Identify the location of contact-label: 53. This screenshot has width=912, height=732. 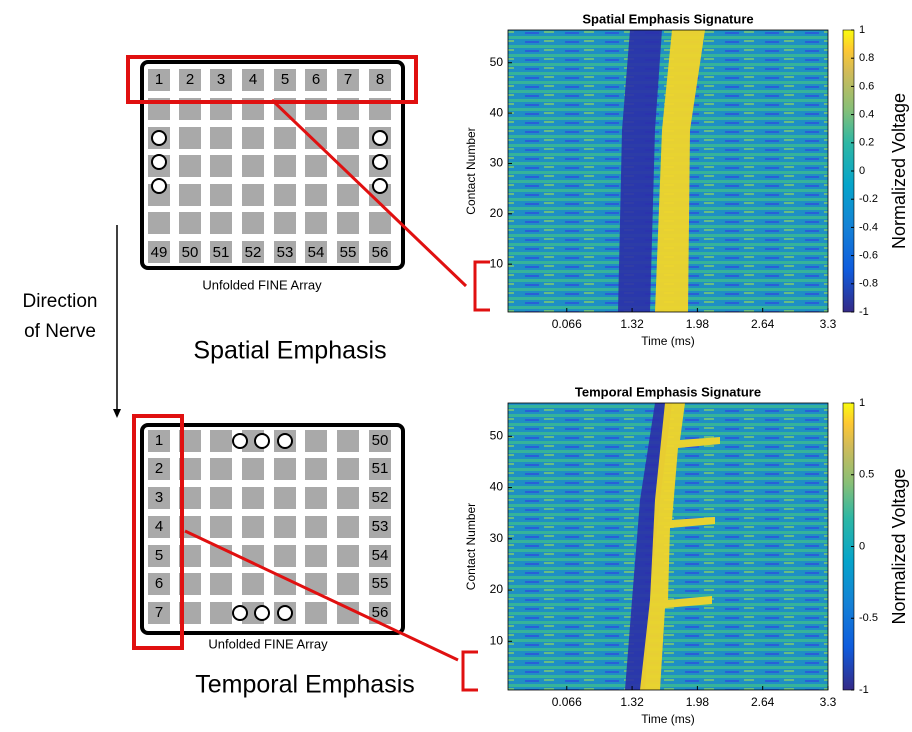
(380, 526).